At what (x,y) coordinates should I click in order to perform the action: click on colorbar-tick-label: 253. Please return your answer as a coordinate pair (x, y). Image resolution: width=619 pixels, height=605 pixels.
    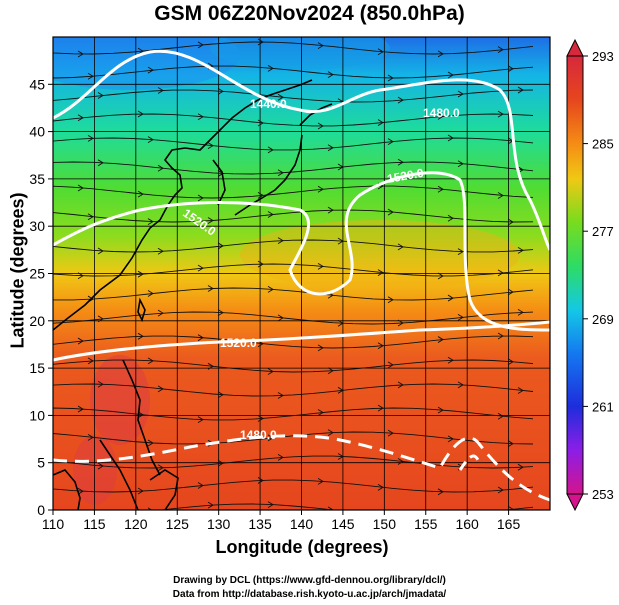
    Looking at the image, I should click on (603, 494).